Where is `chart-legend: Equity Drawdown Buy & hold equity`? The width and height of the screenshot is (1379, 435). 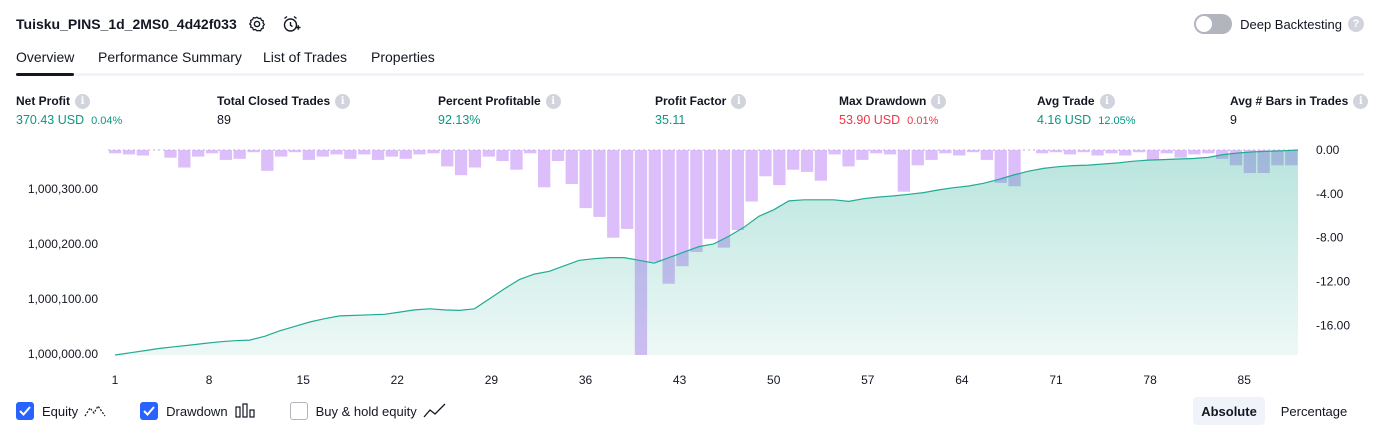 chart-legend: Equity Drawdown Buy & hold equity is located at coordinates (248, 411).